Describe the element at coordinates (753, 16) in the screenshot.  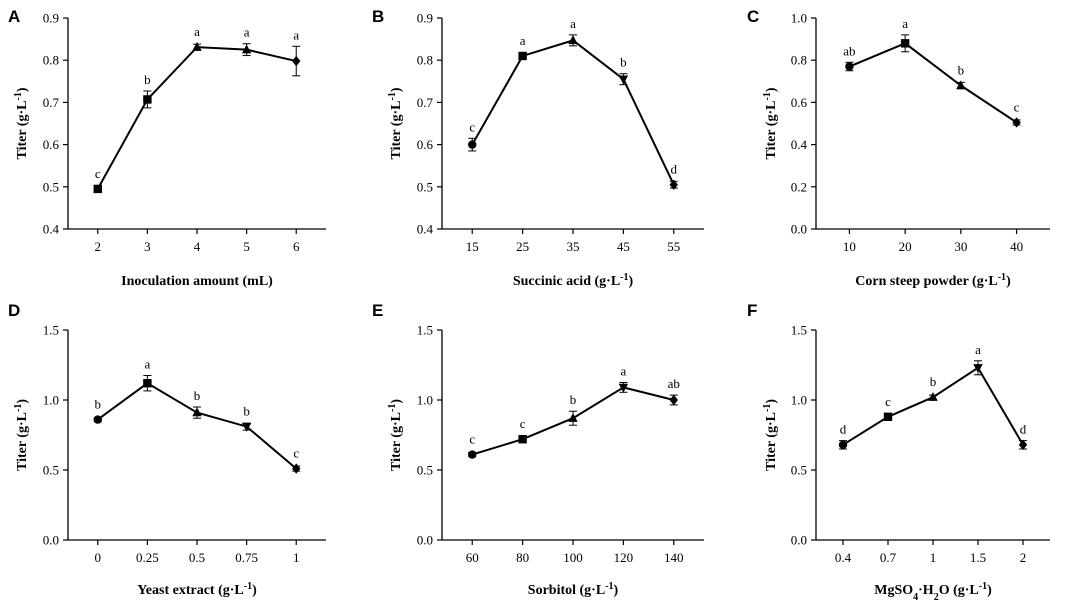
I see `panel-letter: C` at that location.